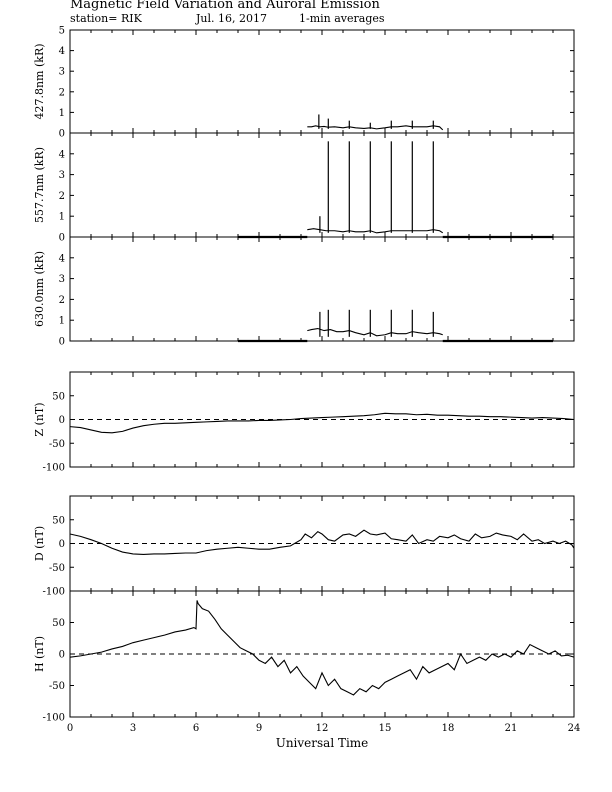 The width and height of the screenshot is (612, 792). I want to click on x-tick-label: 21, so click(511, 728).